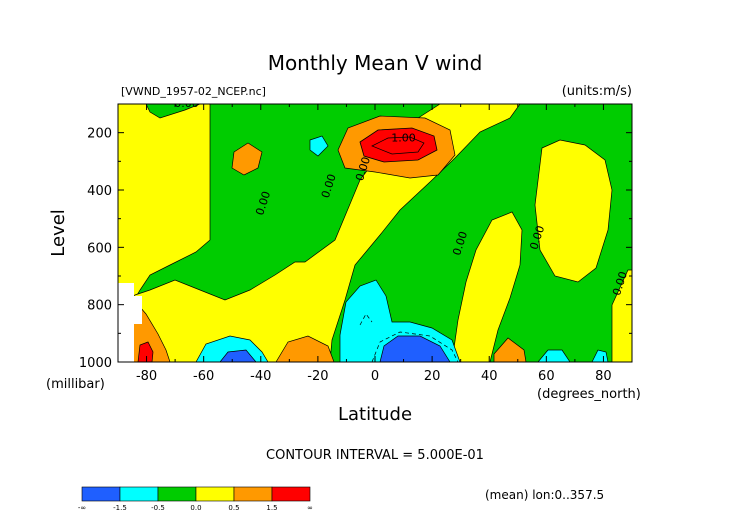 The width and height of the screenshot is (752, 532). Describe the element at coordinates (238, 355) in the screenshot. I see `strong-negative-region-west` at that location.